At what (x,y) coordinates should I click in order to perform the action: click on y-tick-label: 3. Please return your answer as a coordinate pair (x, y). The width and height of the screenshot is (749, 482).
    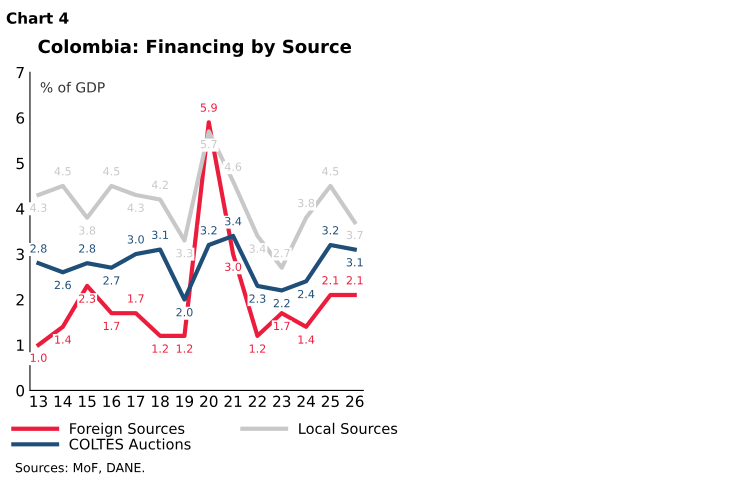
    Looking at the image, I should click on (20, 254).